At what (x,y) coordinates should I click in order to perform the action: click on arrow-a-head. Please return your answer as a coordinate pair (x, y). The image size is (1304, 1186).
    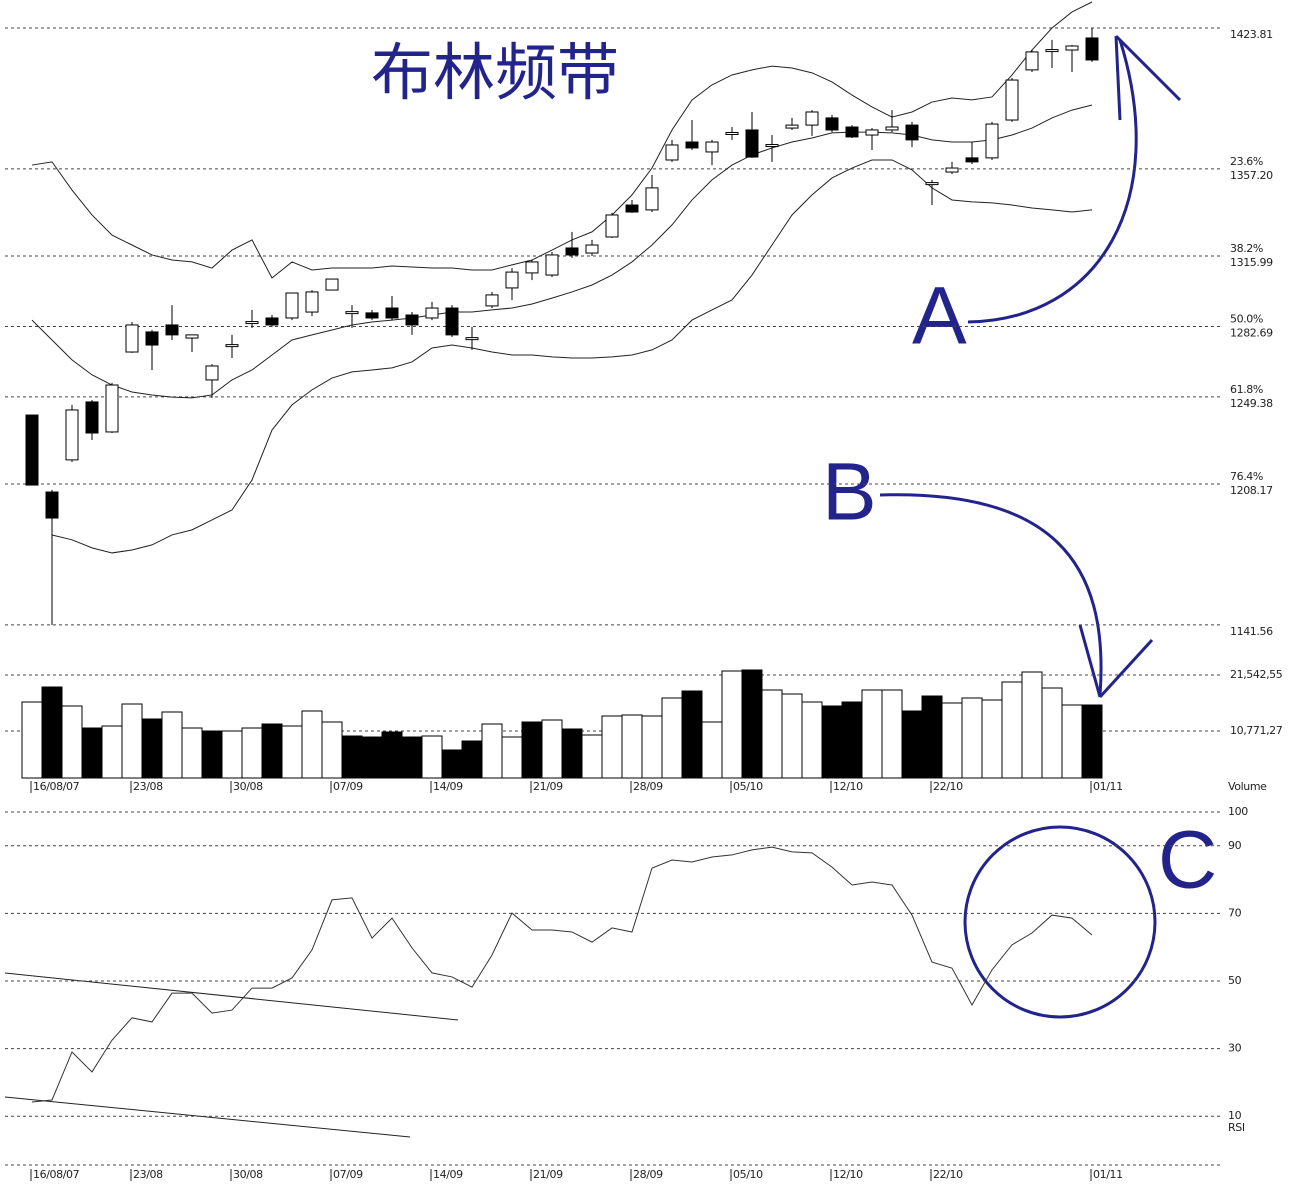
    Looking at the image, I should click on (1148, 77).